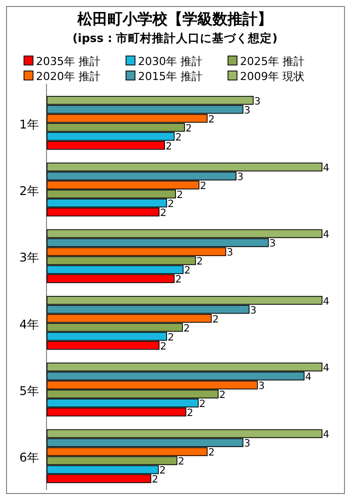 Image resolution: width=350 pixels, height=500 pixels. What do you see at coordinates (174, 19) in the screenshot?
I see `chart-title: 松田町小学校【学級数推計】` at bounding box center [174, 19].